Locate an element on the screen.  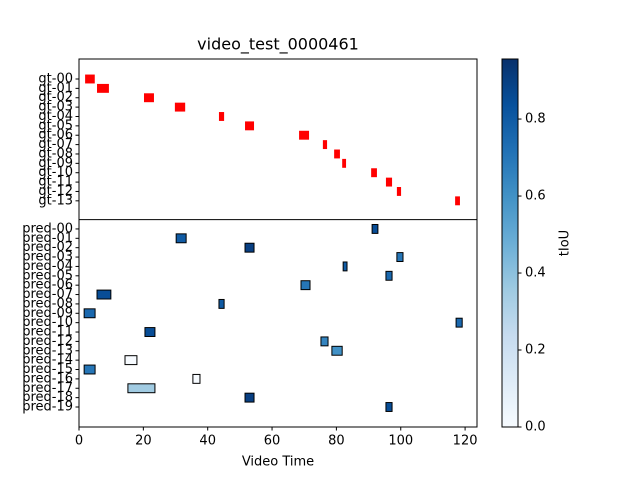
y-tick-label: gt-06 is located at coordinates (55, 135).